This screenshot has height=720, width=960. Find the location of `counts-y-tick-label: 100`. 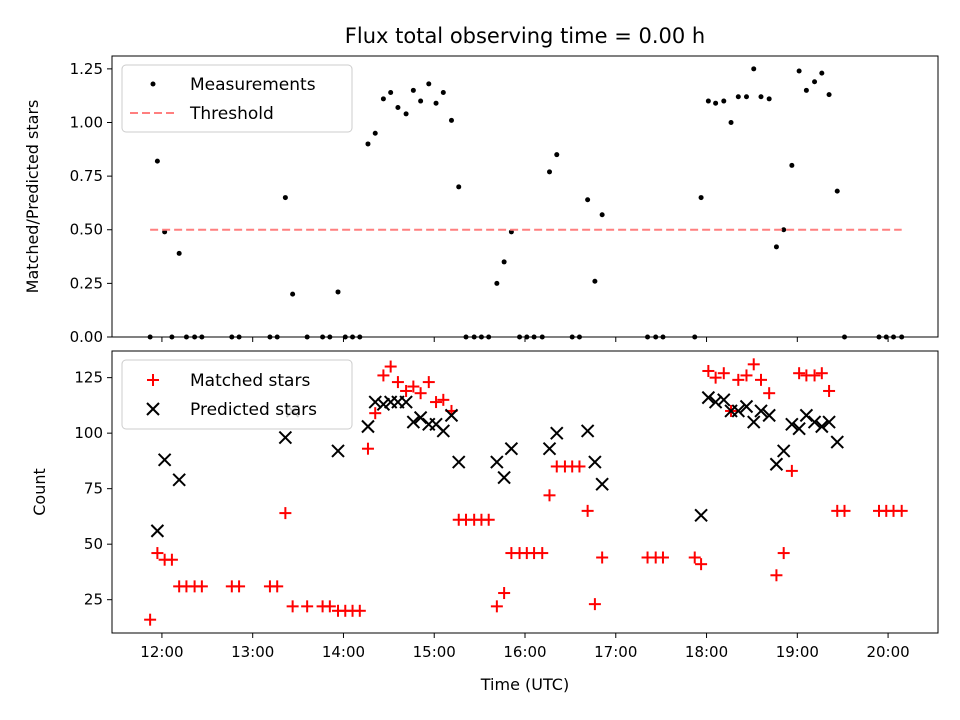

counts-y-tick-label: 100 is located at coordinates (88, 433).